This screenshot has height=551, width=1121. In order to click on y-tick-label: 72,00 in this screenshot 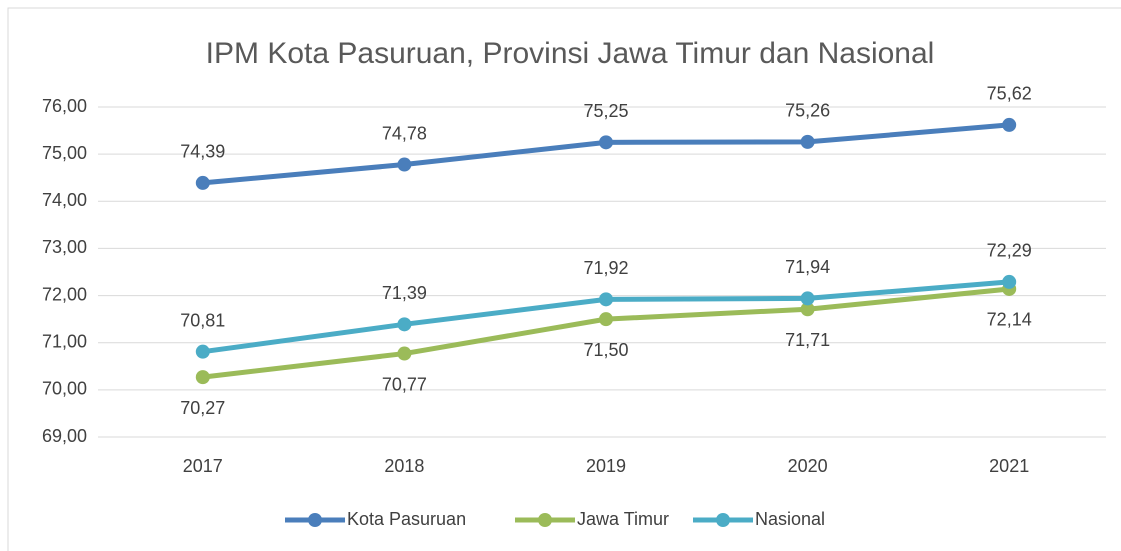, I will do `click(64, 294)`.